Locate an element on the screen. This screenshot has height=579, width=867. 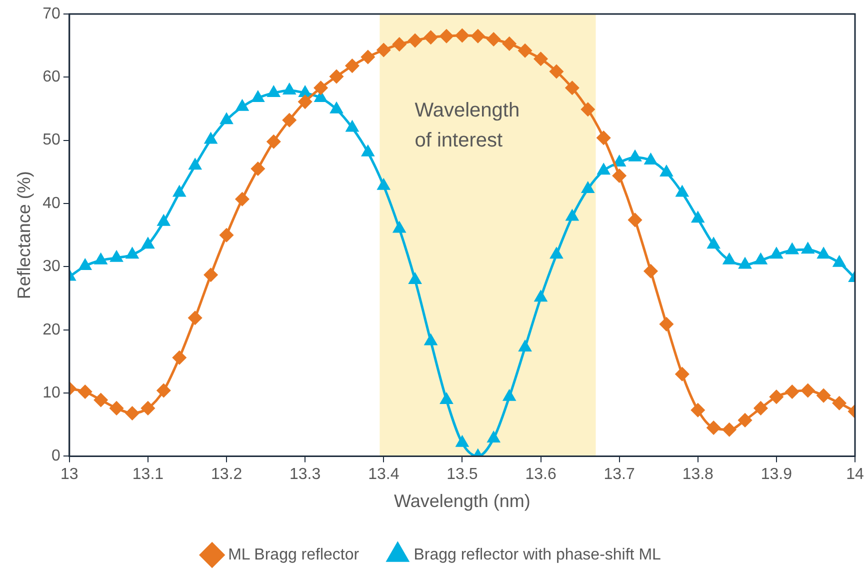
y-axis-title: Reflectance (%) is located at coordinates (24, 235).